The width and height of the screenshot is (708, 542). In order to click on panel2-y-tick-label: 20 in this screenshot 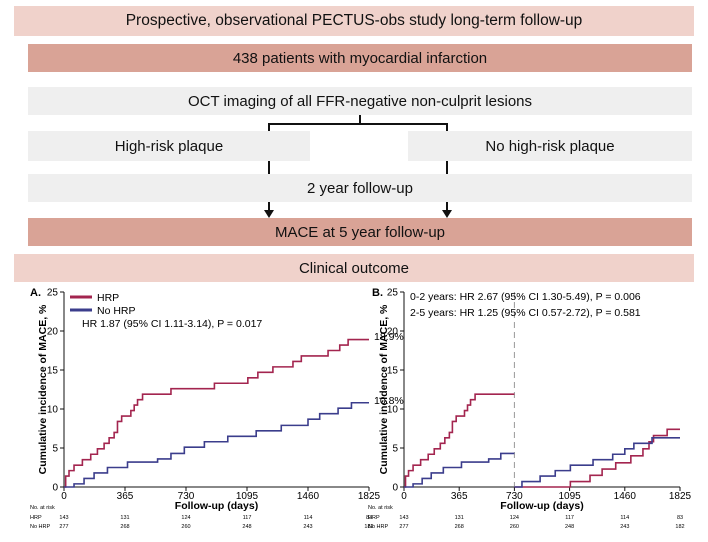, I will do `click(393, 332)`.